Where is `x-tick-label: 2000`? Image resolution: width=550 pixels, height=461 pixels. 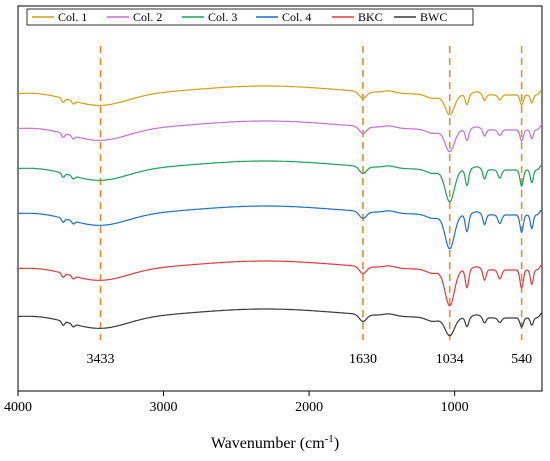 x-tick-label: 2000 is located at coordinates (309, 407).